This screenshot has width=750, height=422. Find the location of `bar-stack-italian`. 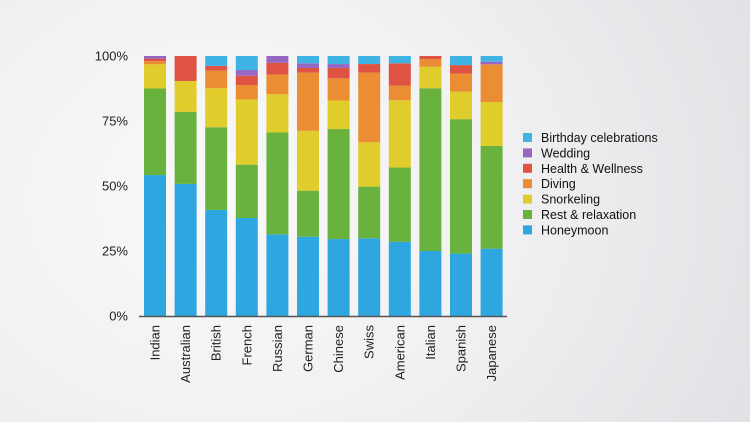

bar-stack-italian is located at coordinates (430, 186).